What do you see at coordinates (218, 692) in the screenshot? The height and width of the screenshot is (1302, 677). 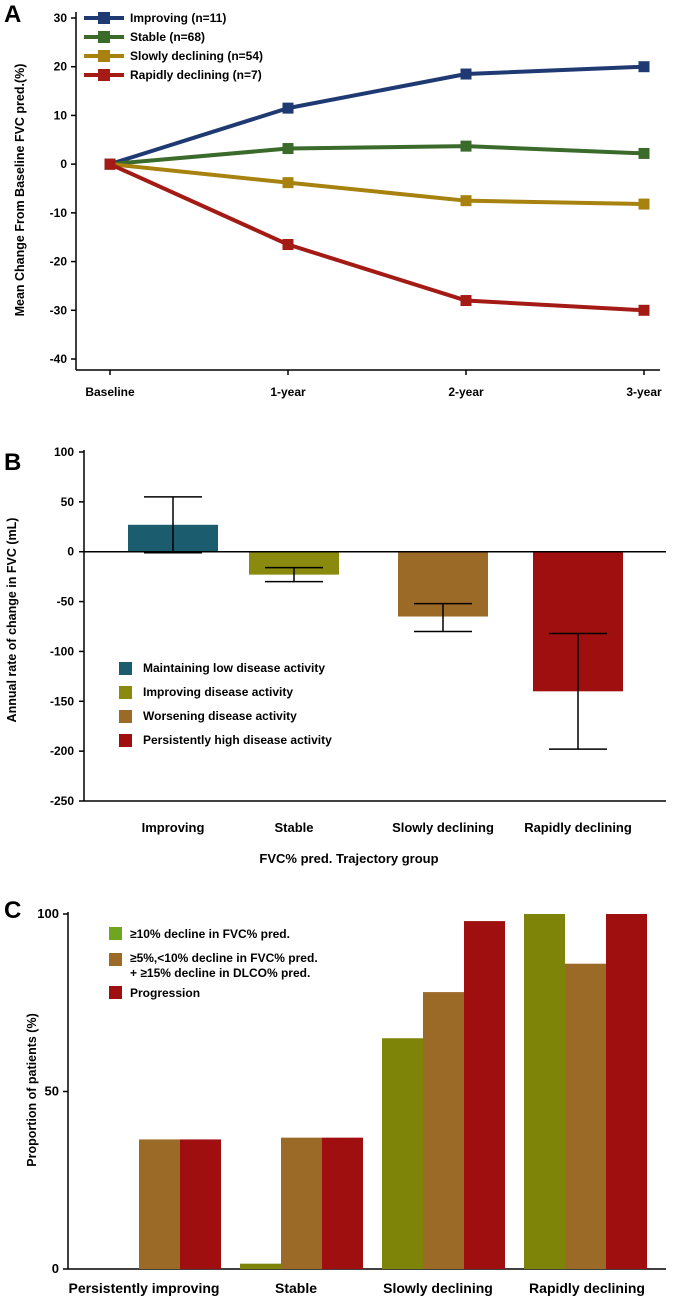 I see `panel-b-legend-label: Improving disease activity` at bounding box center [218, 692].